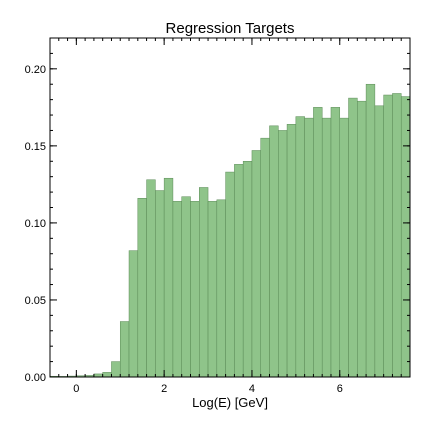 Image resolution: width=432 pixels, height=432 pixels. What do you see at coordinates (340, 389) in the screenshot?
I see `x-tick-label: 6` at bounding box center [340, 389].